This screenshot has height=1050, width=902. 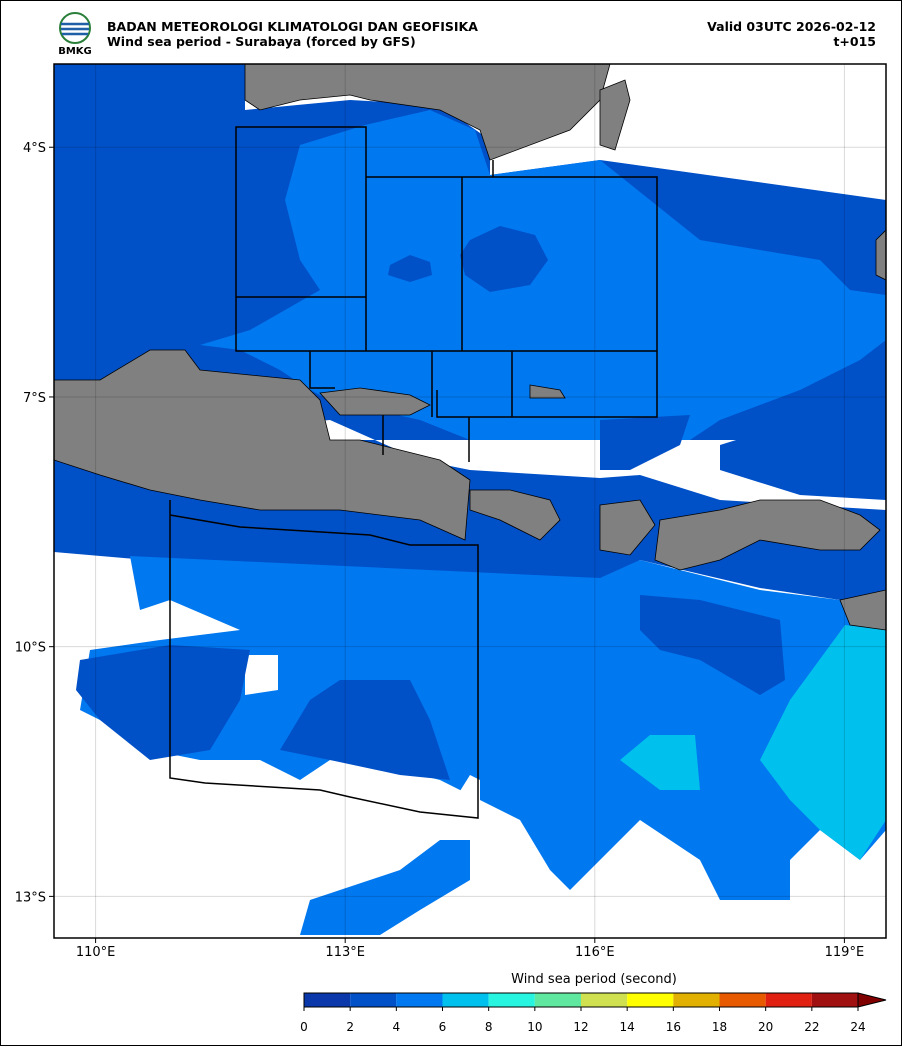 What do you see at coordinates (75, 34) in the screenshot?
I see `logo: BMKG` at bounding box center [75, 34].